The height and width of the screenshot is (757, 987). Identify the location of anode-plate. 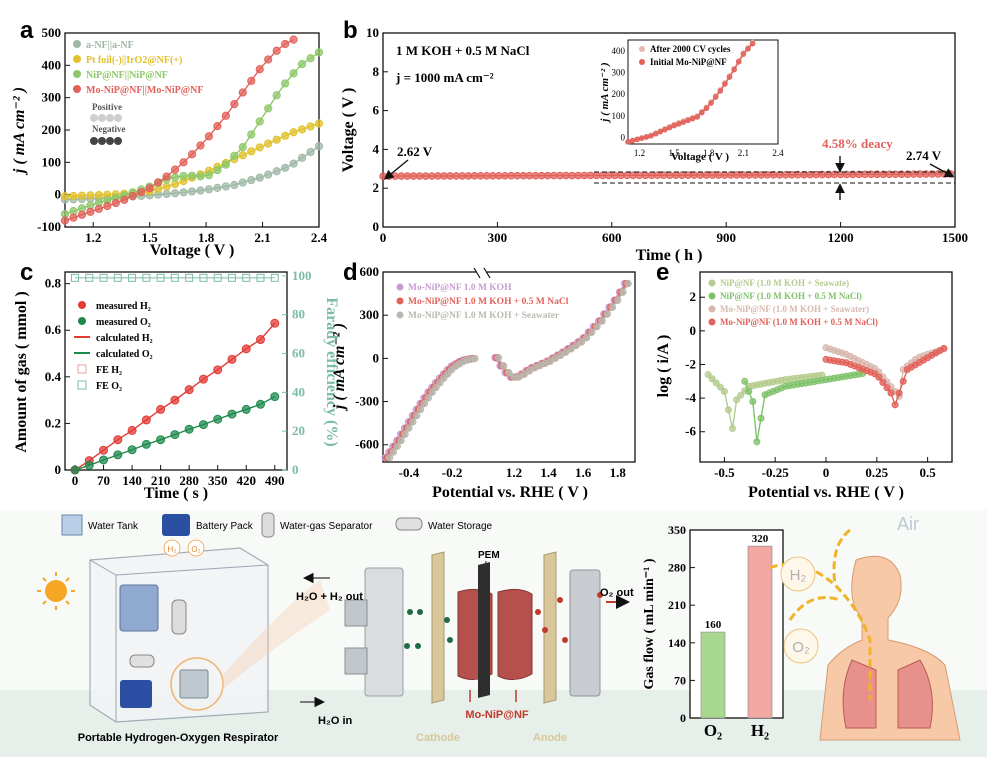
(550, 627).